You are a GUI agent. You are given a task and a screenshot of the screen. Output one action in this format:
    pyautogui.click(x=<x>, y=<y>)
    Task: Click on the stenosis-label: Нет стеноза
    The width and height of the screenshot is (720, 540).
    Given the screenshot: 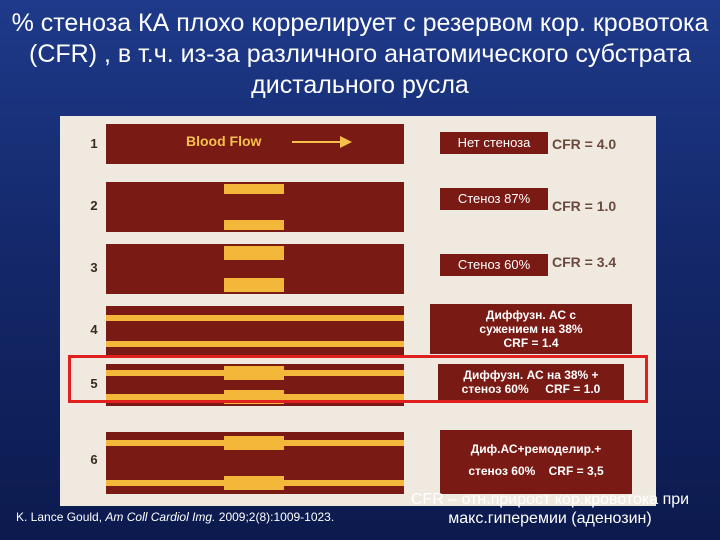 What is the action you would take?
    pyautogui.click(x=494, y=143)
    